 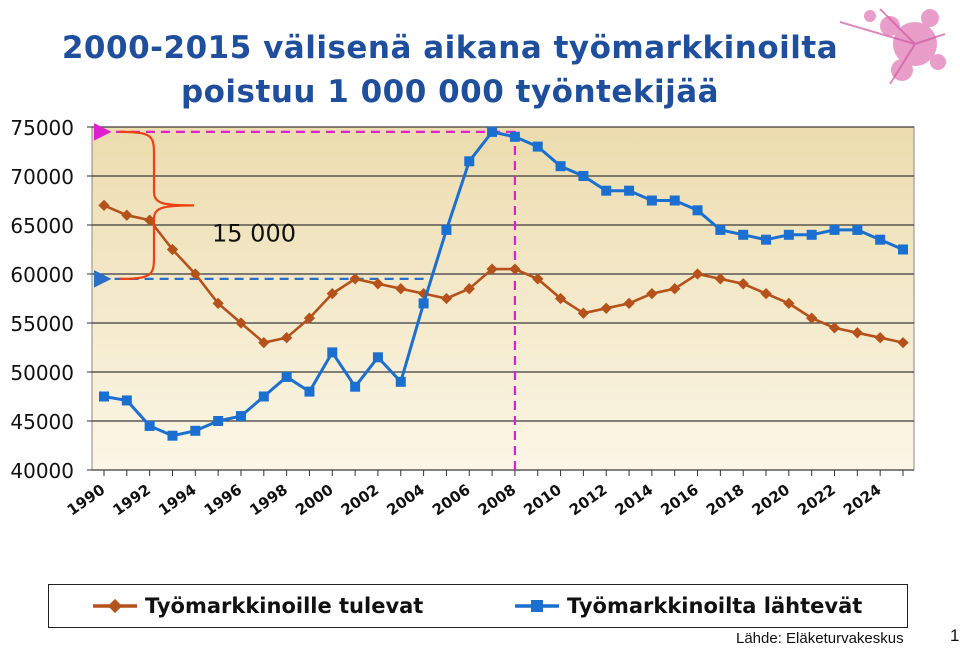 What do you see at coordinates (42, 373) in the screenshot?
I see `y-tick-label: 50000` at bounding box center [42, 373].